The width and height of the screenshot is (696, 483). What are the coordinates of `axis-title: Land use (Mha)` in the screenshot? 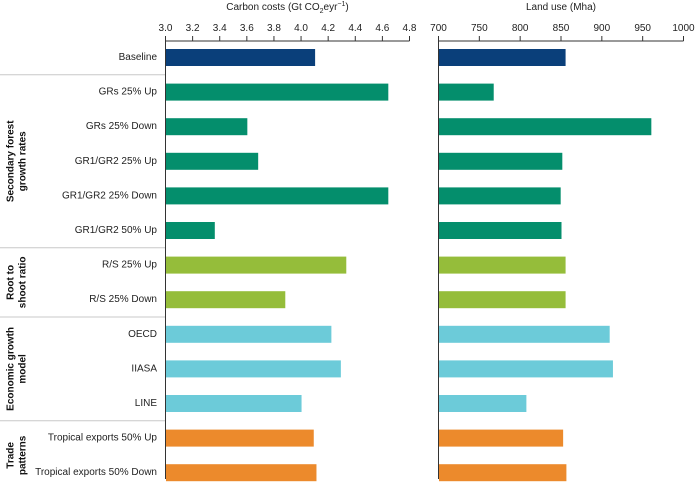 It's located at (561, 7).